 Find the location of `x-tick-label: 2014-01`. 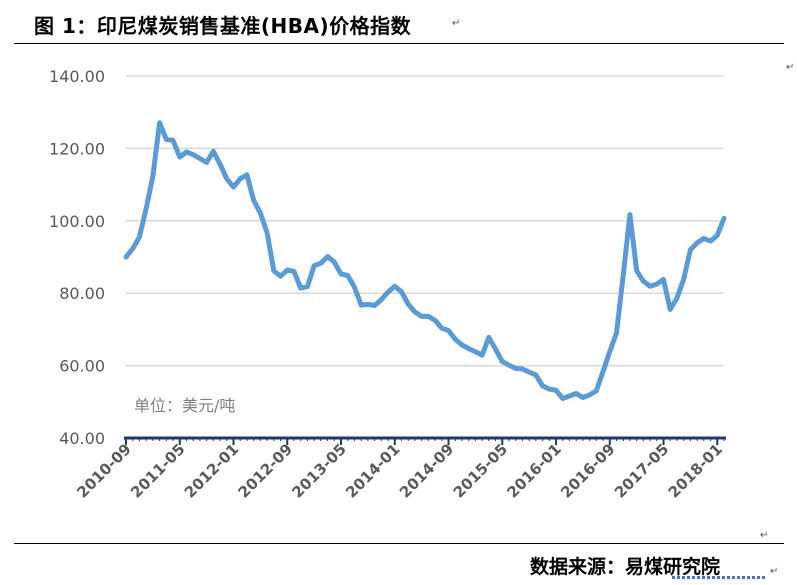

x-tick-label: 2014-01 is located at coordinates (372, 470).